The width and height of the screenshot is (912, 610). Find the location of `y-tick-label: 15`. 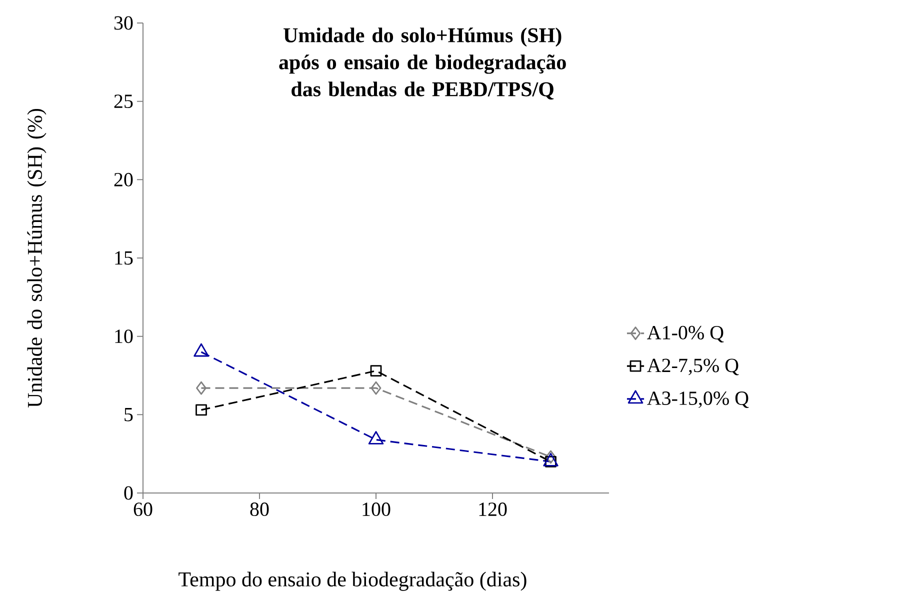

y-tick-label: 15 is located at coordinates (124, 258).